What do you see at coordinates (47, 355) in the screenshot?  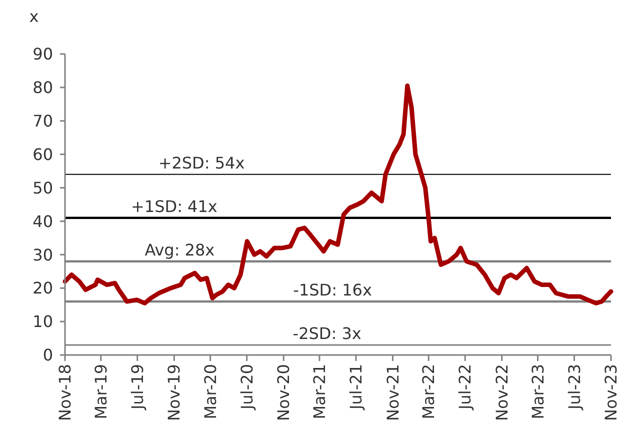 I see `y-tick-label: 0` at bounding box center [47, 355].